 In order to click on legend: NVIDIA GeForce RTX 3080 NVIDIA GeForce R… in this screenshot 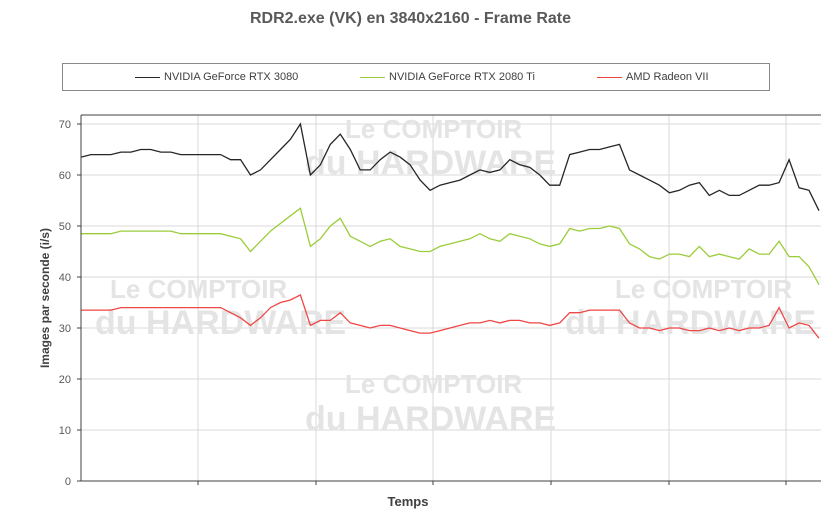, I will do `click(416, 77)`.